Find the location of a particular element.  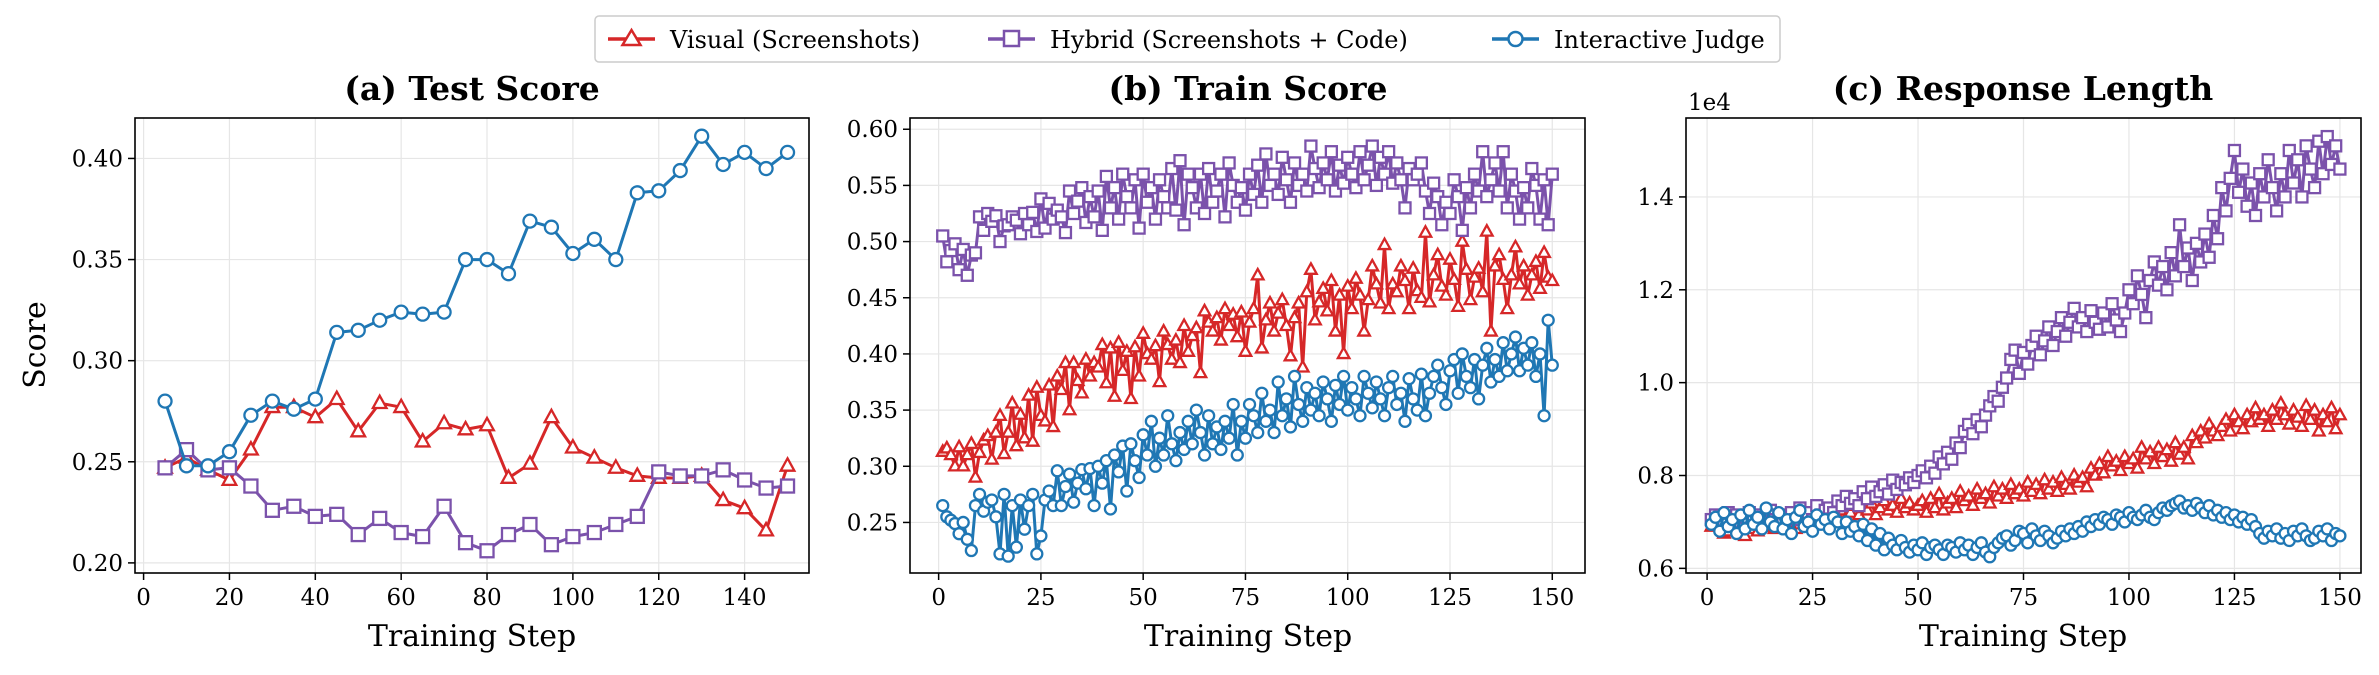

y-tick-label: 0.55 is located at coordinates (872, 186).